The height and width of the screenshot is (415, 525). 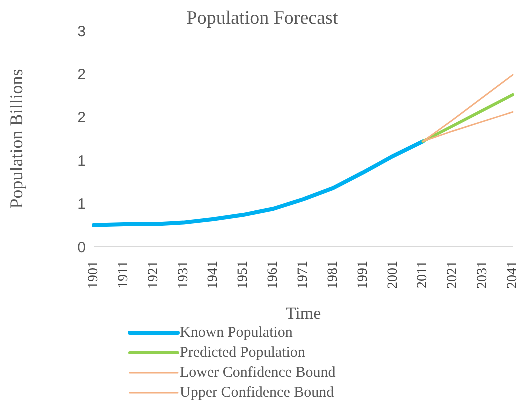 What do you see at coordinates (423, 274) in the screenshot?
I see `x-tick-label: 2011` at bounding box center [423, 274].